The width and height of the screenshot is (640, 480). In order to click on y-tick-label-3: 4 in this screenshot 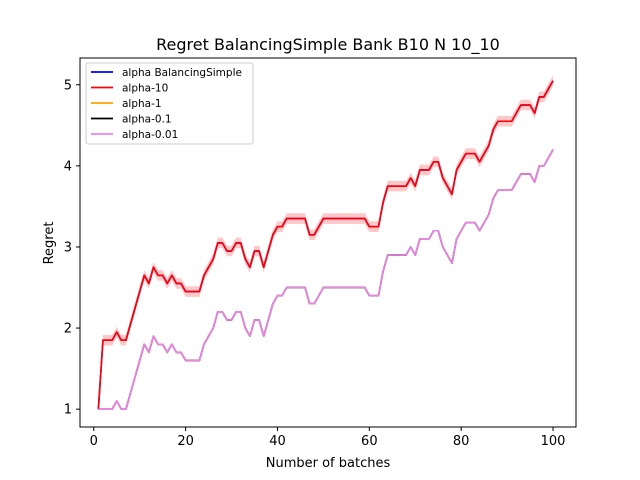, I will do `click(68, 166)`.